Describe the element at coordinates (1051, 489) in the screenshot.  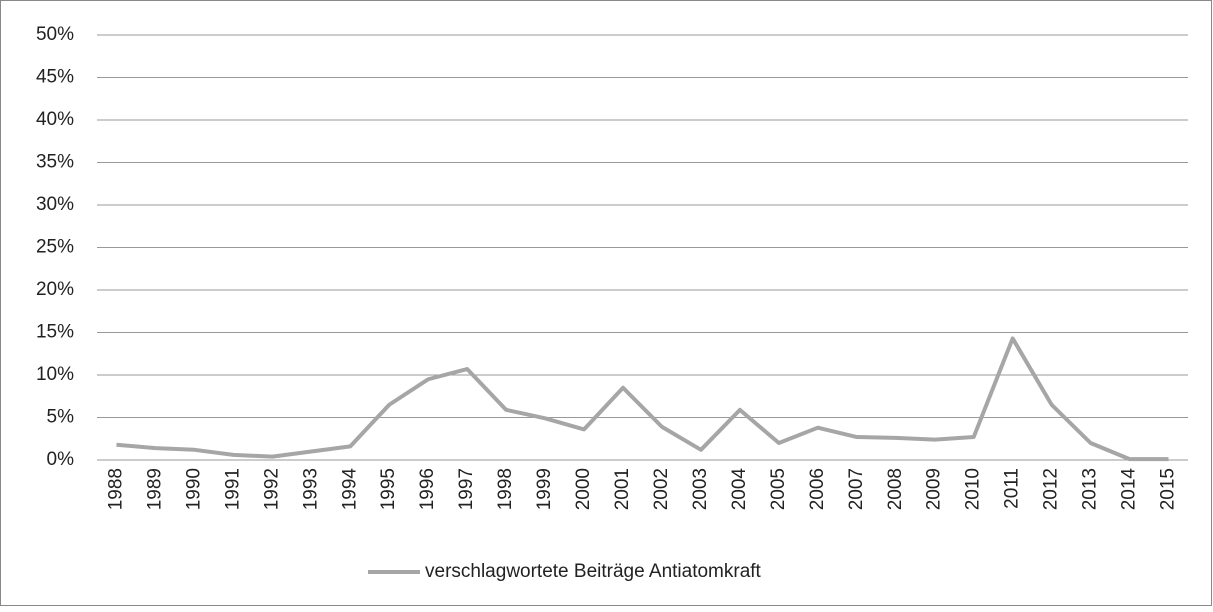
I see `x-tick-label: 2012` at that location.